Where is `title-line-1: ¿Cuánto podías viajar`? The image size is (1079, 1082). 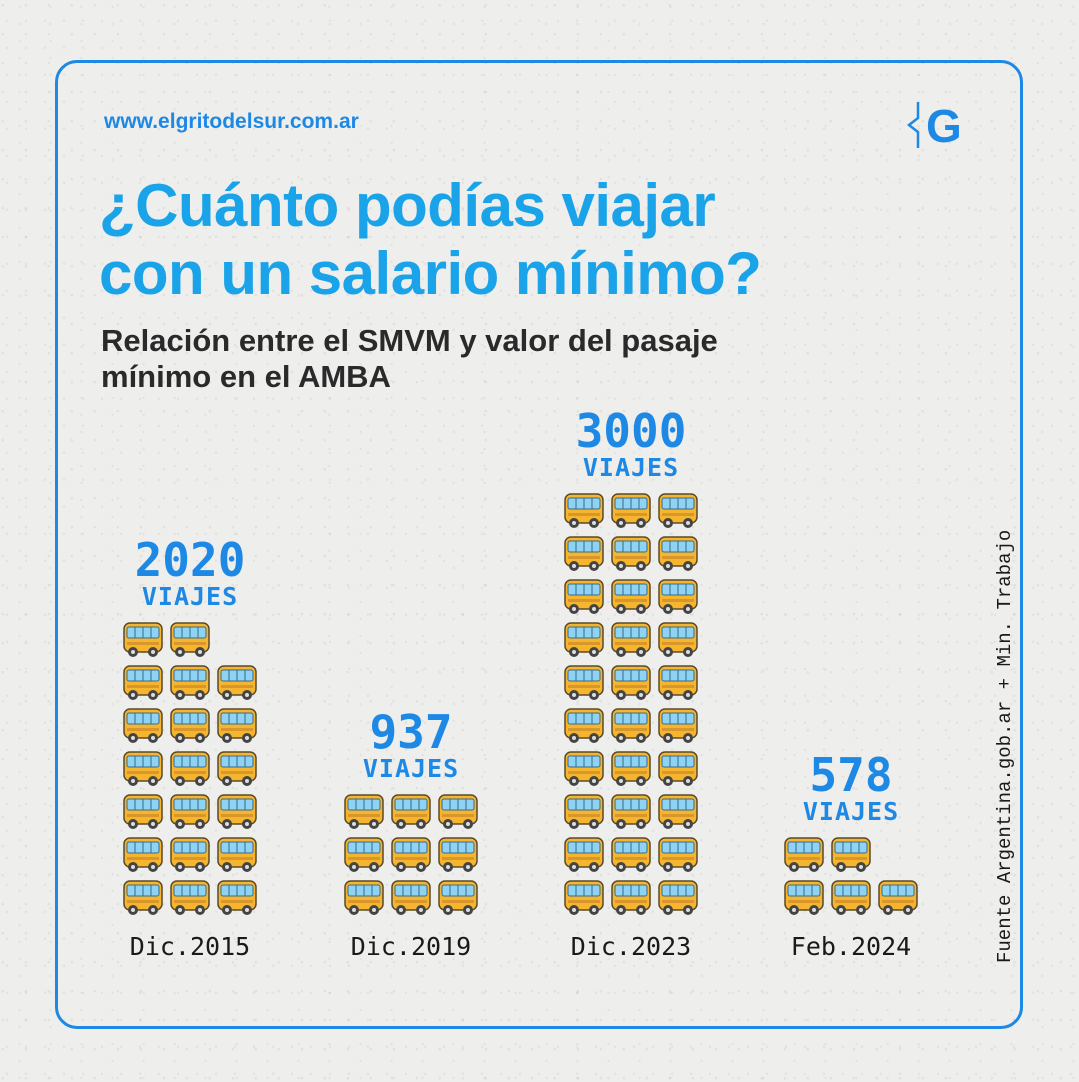
title-line-1: ¿Cuánto podías viajar is located at coordinates (407, 205).